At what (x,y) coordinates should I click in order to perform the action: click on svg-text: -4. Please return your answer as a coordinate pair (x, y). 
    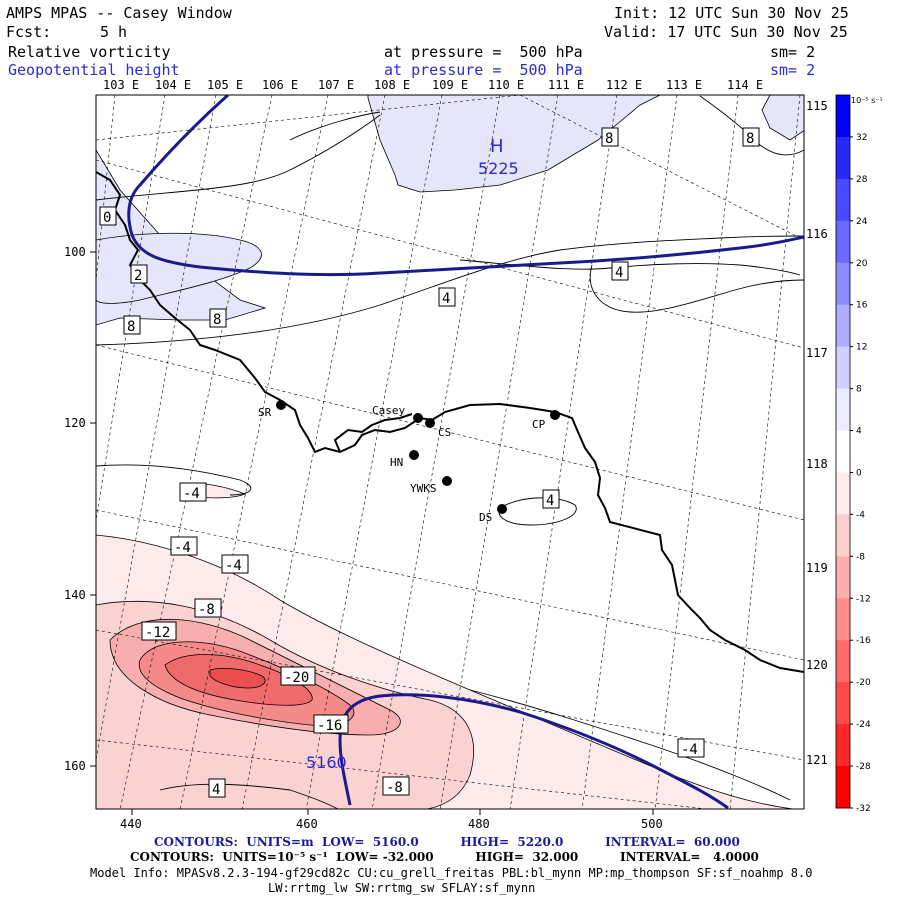
    Looking at the image, I should click on (233, 566).